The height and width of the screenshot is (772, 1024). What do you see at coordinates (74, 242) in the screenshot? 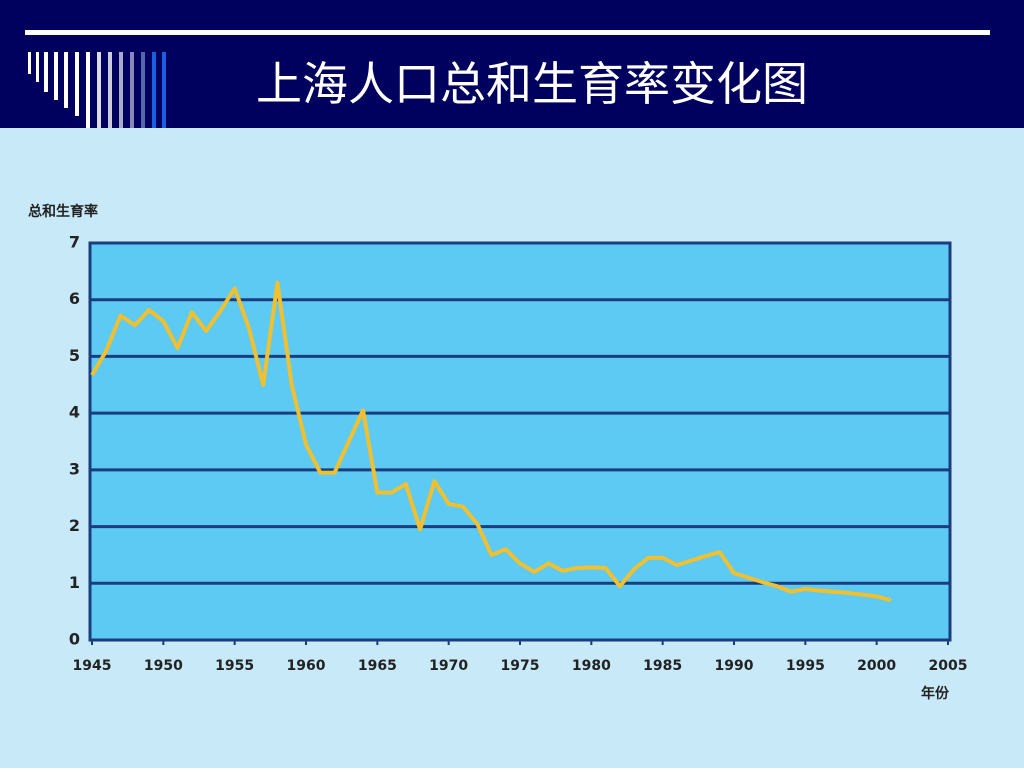
I see `y-tick-label: 7` at bounding box center [74, 242].